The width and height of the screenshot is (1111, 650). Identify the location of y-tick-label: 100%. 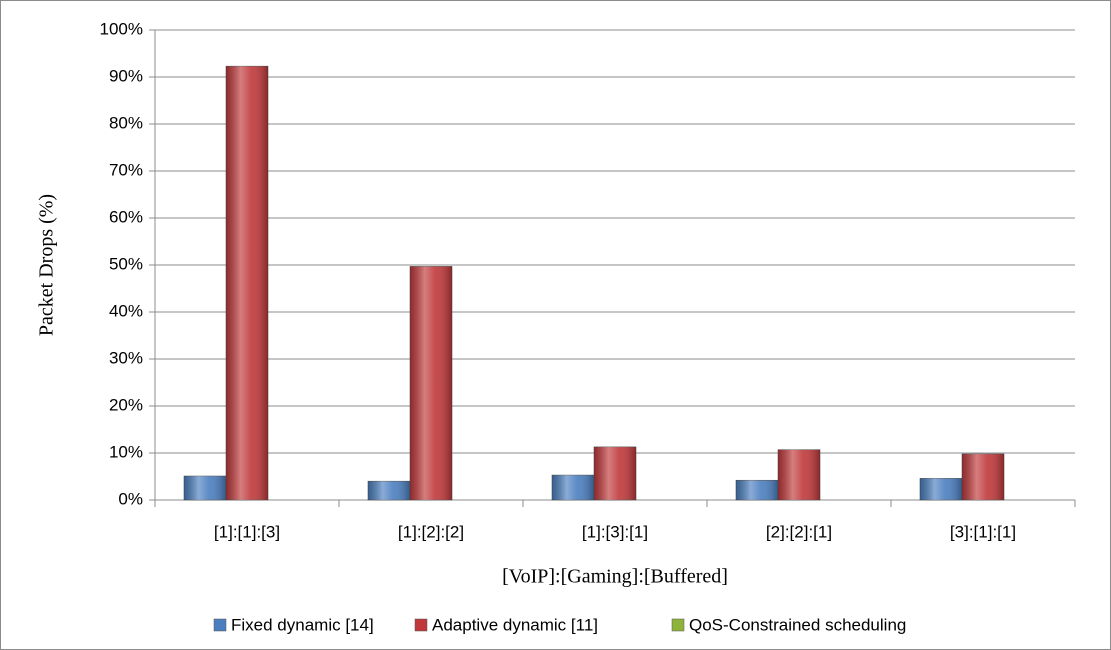
(121, 28).